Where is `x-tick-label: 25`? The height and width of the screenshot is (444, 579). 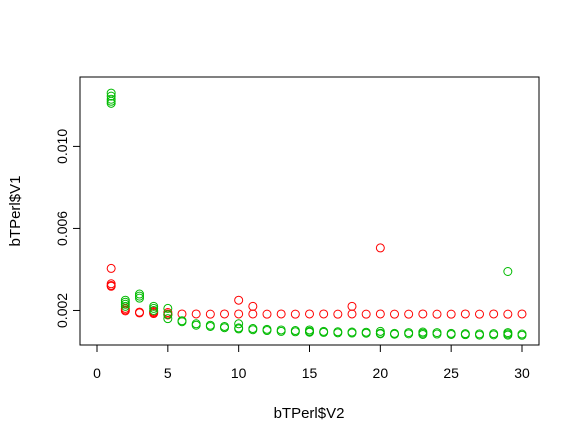
x-tick-label: 25 is located at coordinates (451, 373).